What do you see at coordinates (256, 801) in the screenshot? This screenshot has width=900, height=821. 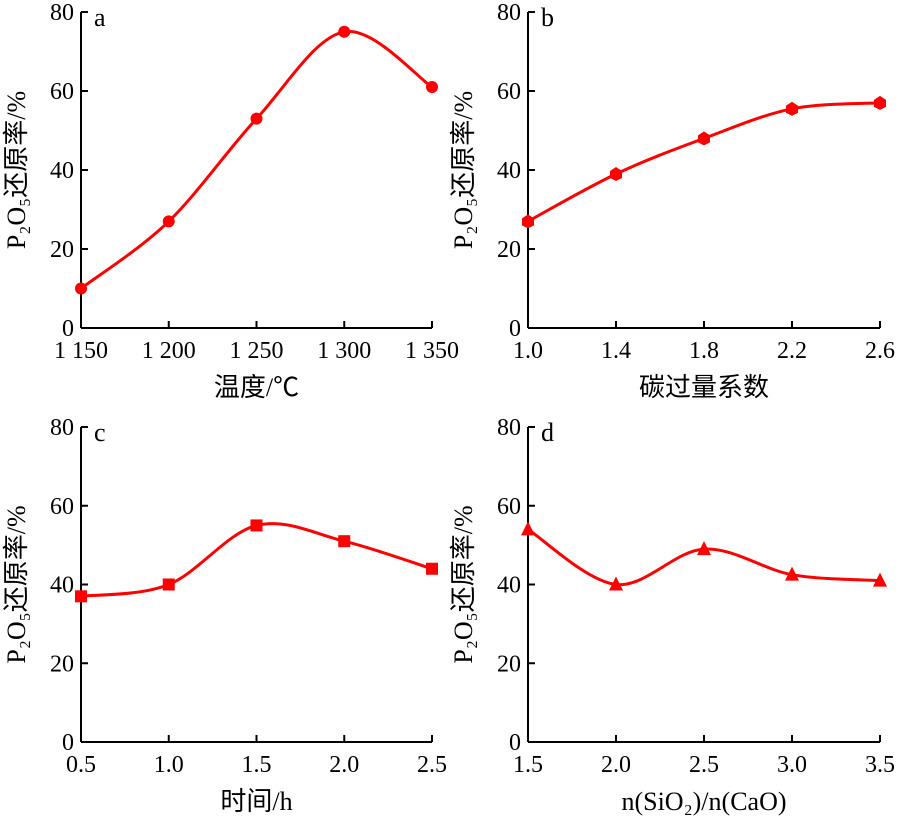 I see `x-axis-label: 时间/h` at bounding box center [256, 801].